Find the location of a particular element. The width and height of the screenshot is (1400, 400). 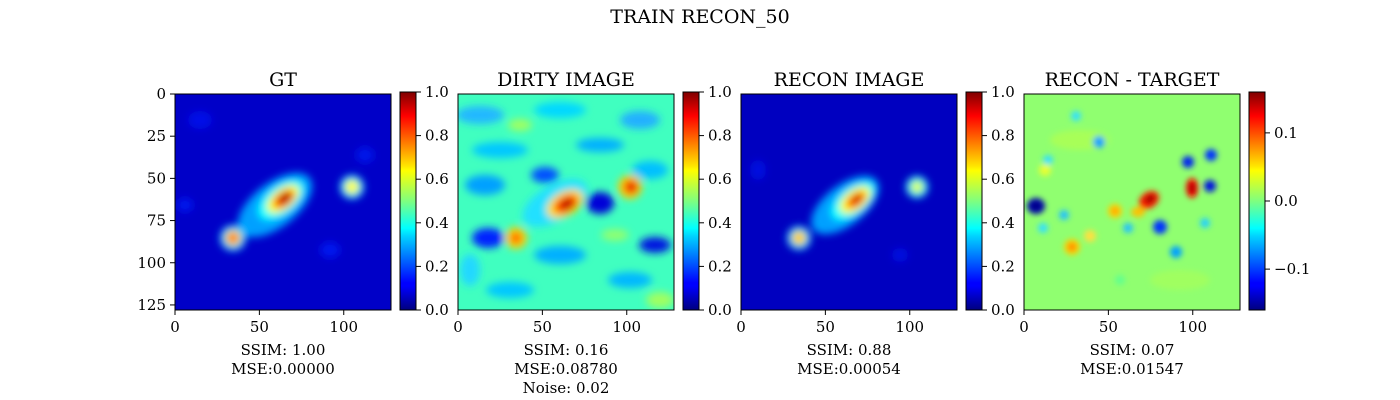

panel-title: DIRTY IMAGE is located at coordinates (566, 80).